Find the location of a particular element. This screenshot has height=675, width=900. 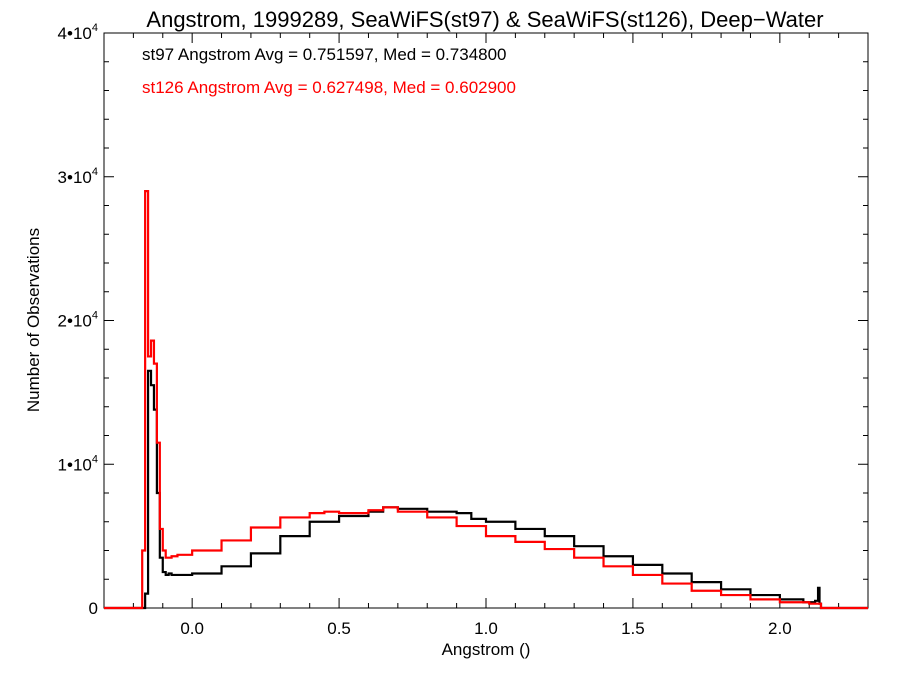

x-tick-label: 1.0 is located at coordinates (486, 628).